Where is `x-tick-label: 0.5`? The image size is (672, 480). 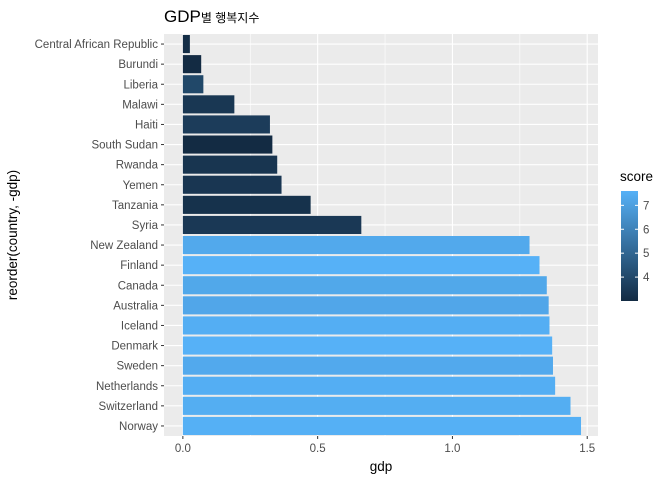
x-tick-label: 0.5 is located at coordinates (318, 449).